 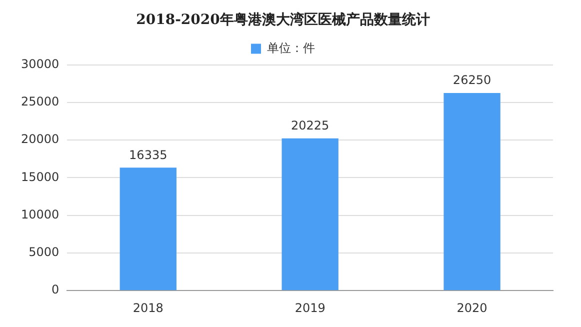 I want to click on x-tick-label: 2018, so click(x=148, y=307).